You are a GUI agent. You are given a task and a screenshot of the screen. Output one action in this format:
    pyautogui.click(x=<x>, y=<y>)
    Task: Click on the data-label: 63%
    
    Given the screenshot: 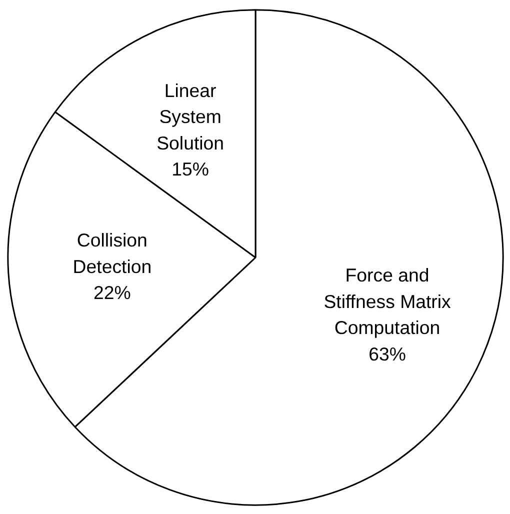 What is the action you would take?
    pyautogui.click(x=387, y=353)
    